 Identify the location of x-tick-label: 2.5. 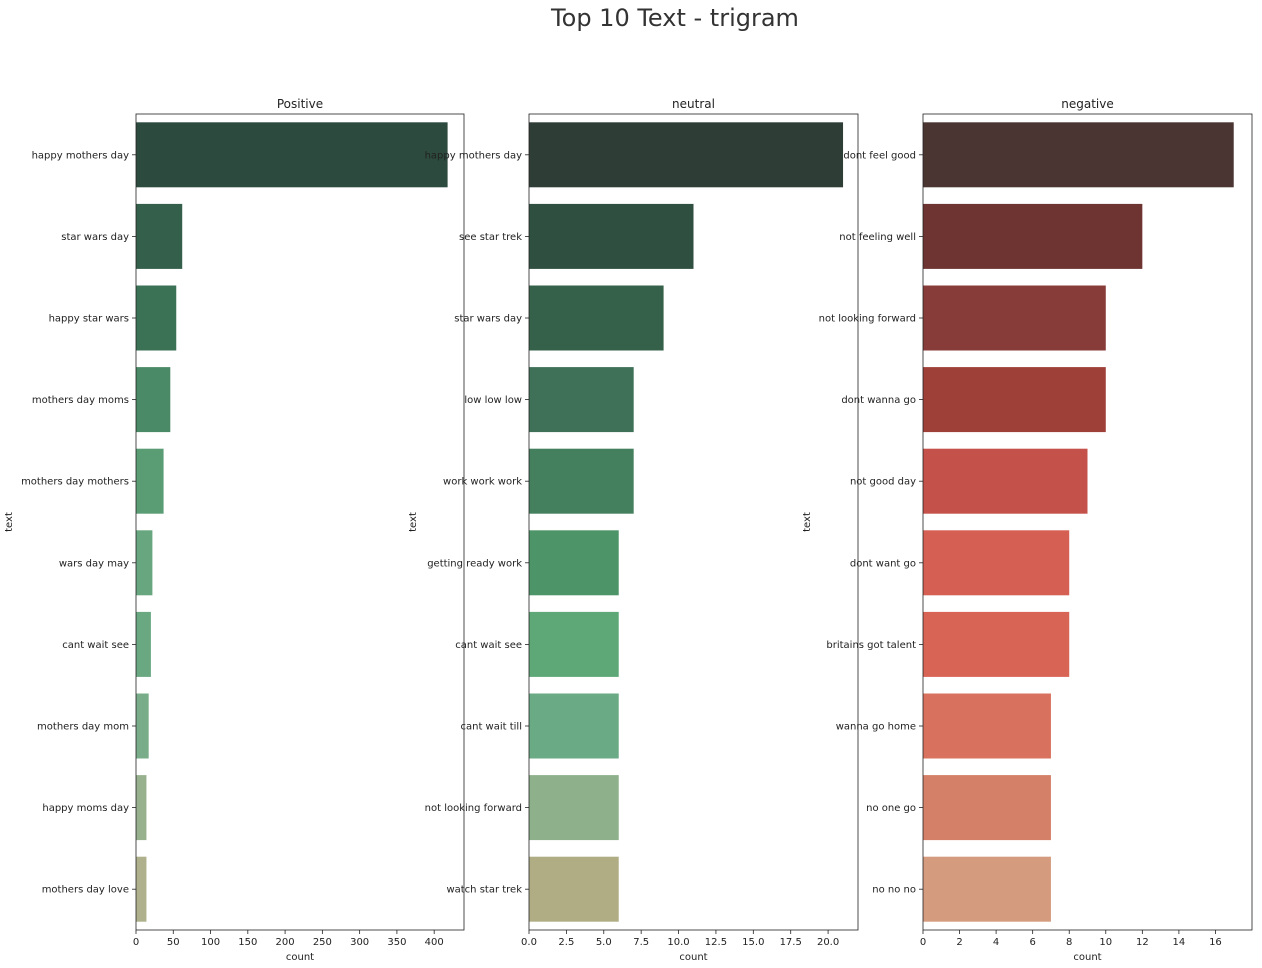
(566, 942).